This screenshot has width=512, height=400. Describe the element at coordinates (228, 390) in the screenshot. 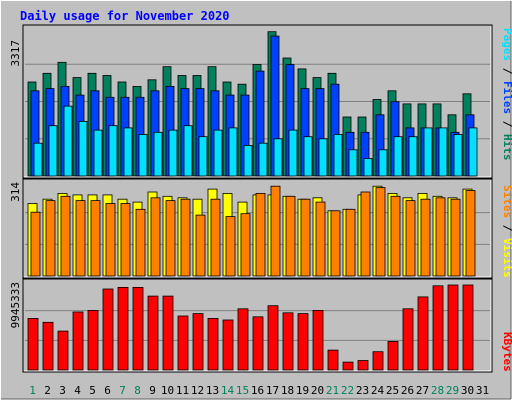

I see `day-label-14: 14` at that location.